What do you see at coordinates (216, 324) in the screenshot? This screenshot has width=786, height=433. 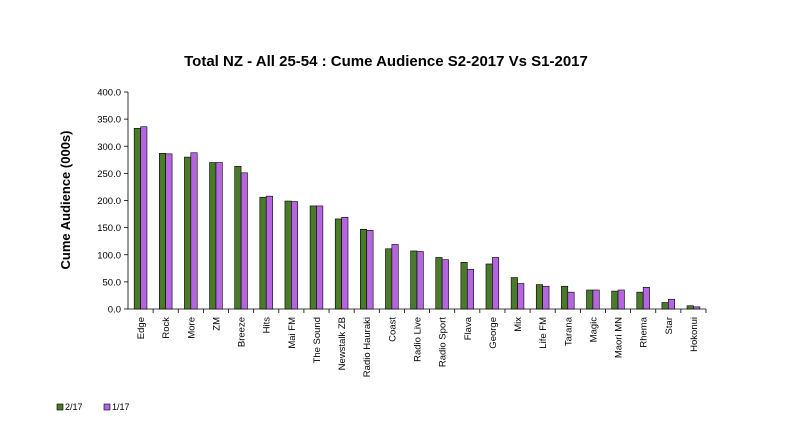 I see `x-category-label: ZM` at bounding box center [216, 324].